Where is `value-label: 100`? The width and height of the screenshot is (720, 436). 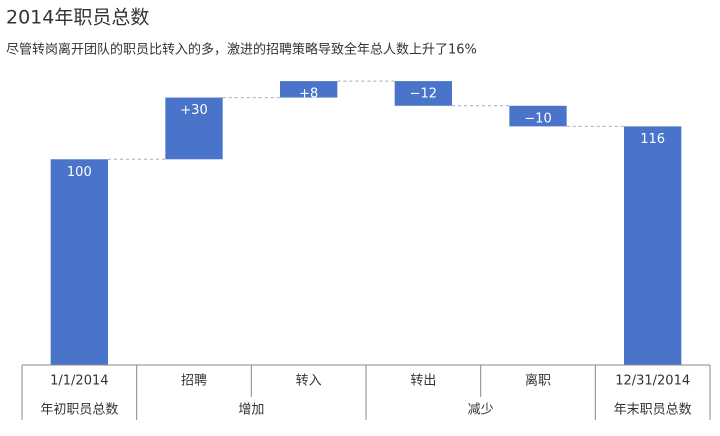 value-label: 100 is located at coordinates (79, 172).